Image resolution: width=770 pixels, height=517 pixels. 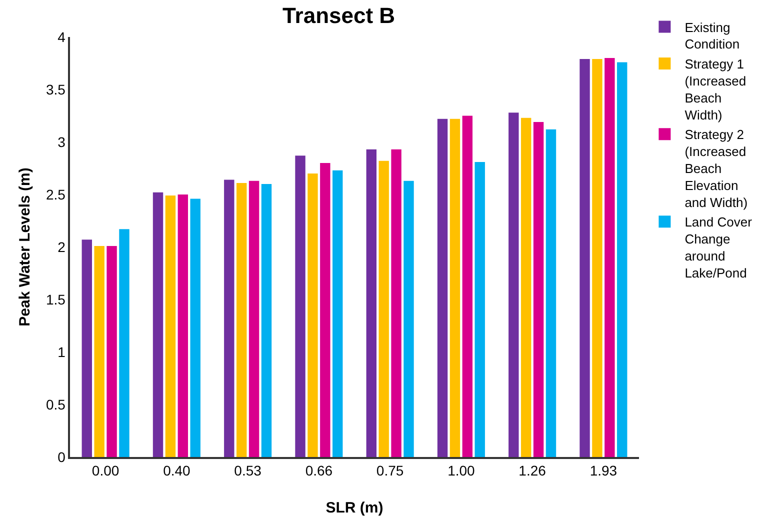 I want to click on y-tick-label: 3, so click(x=62, y=142).